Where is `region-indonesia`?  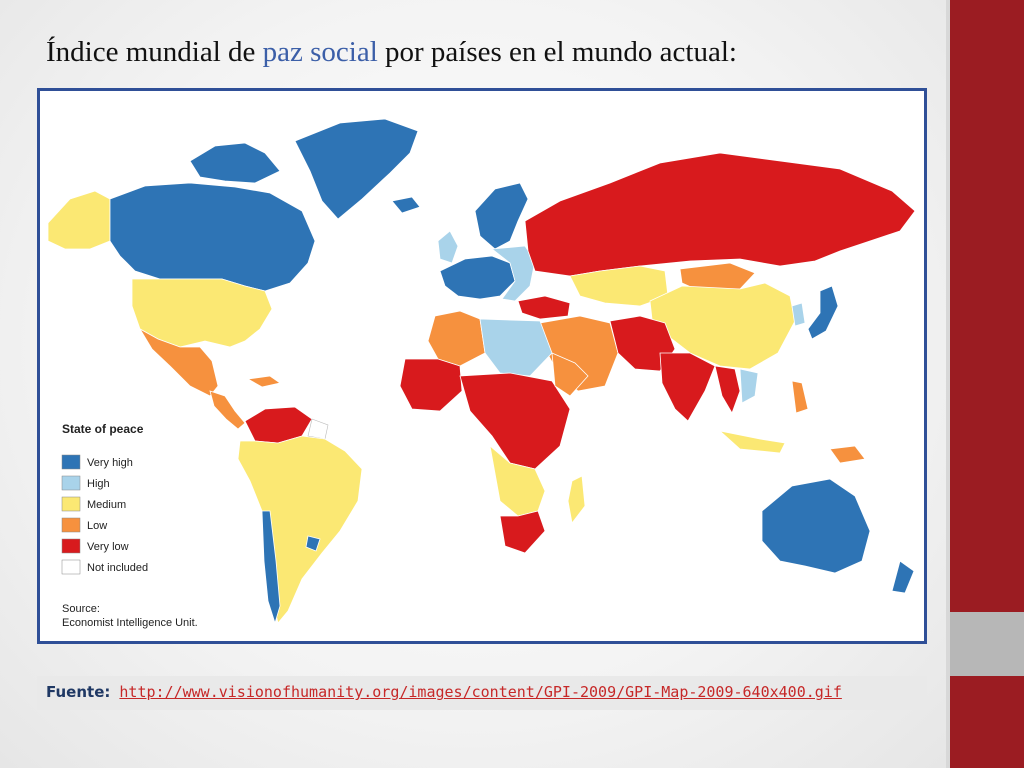 region-indonesia is located at coordinates (752, 442).